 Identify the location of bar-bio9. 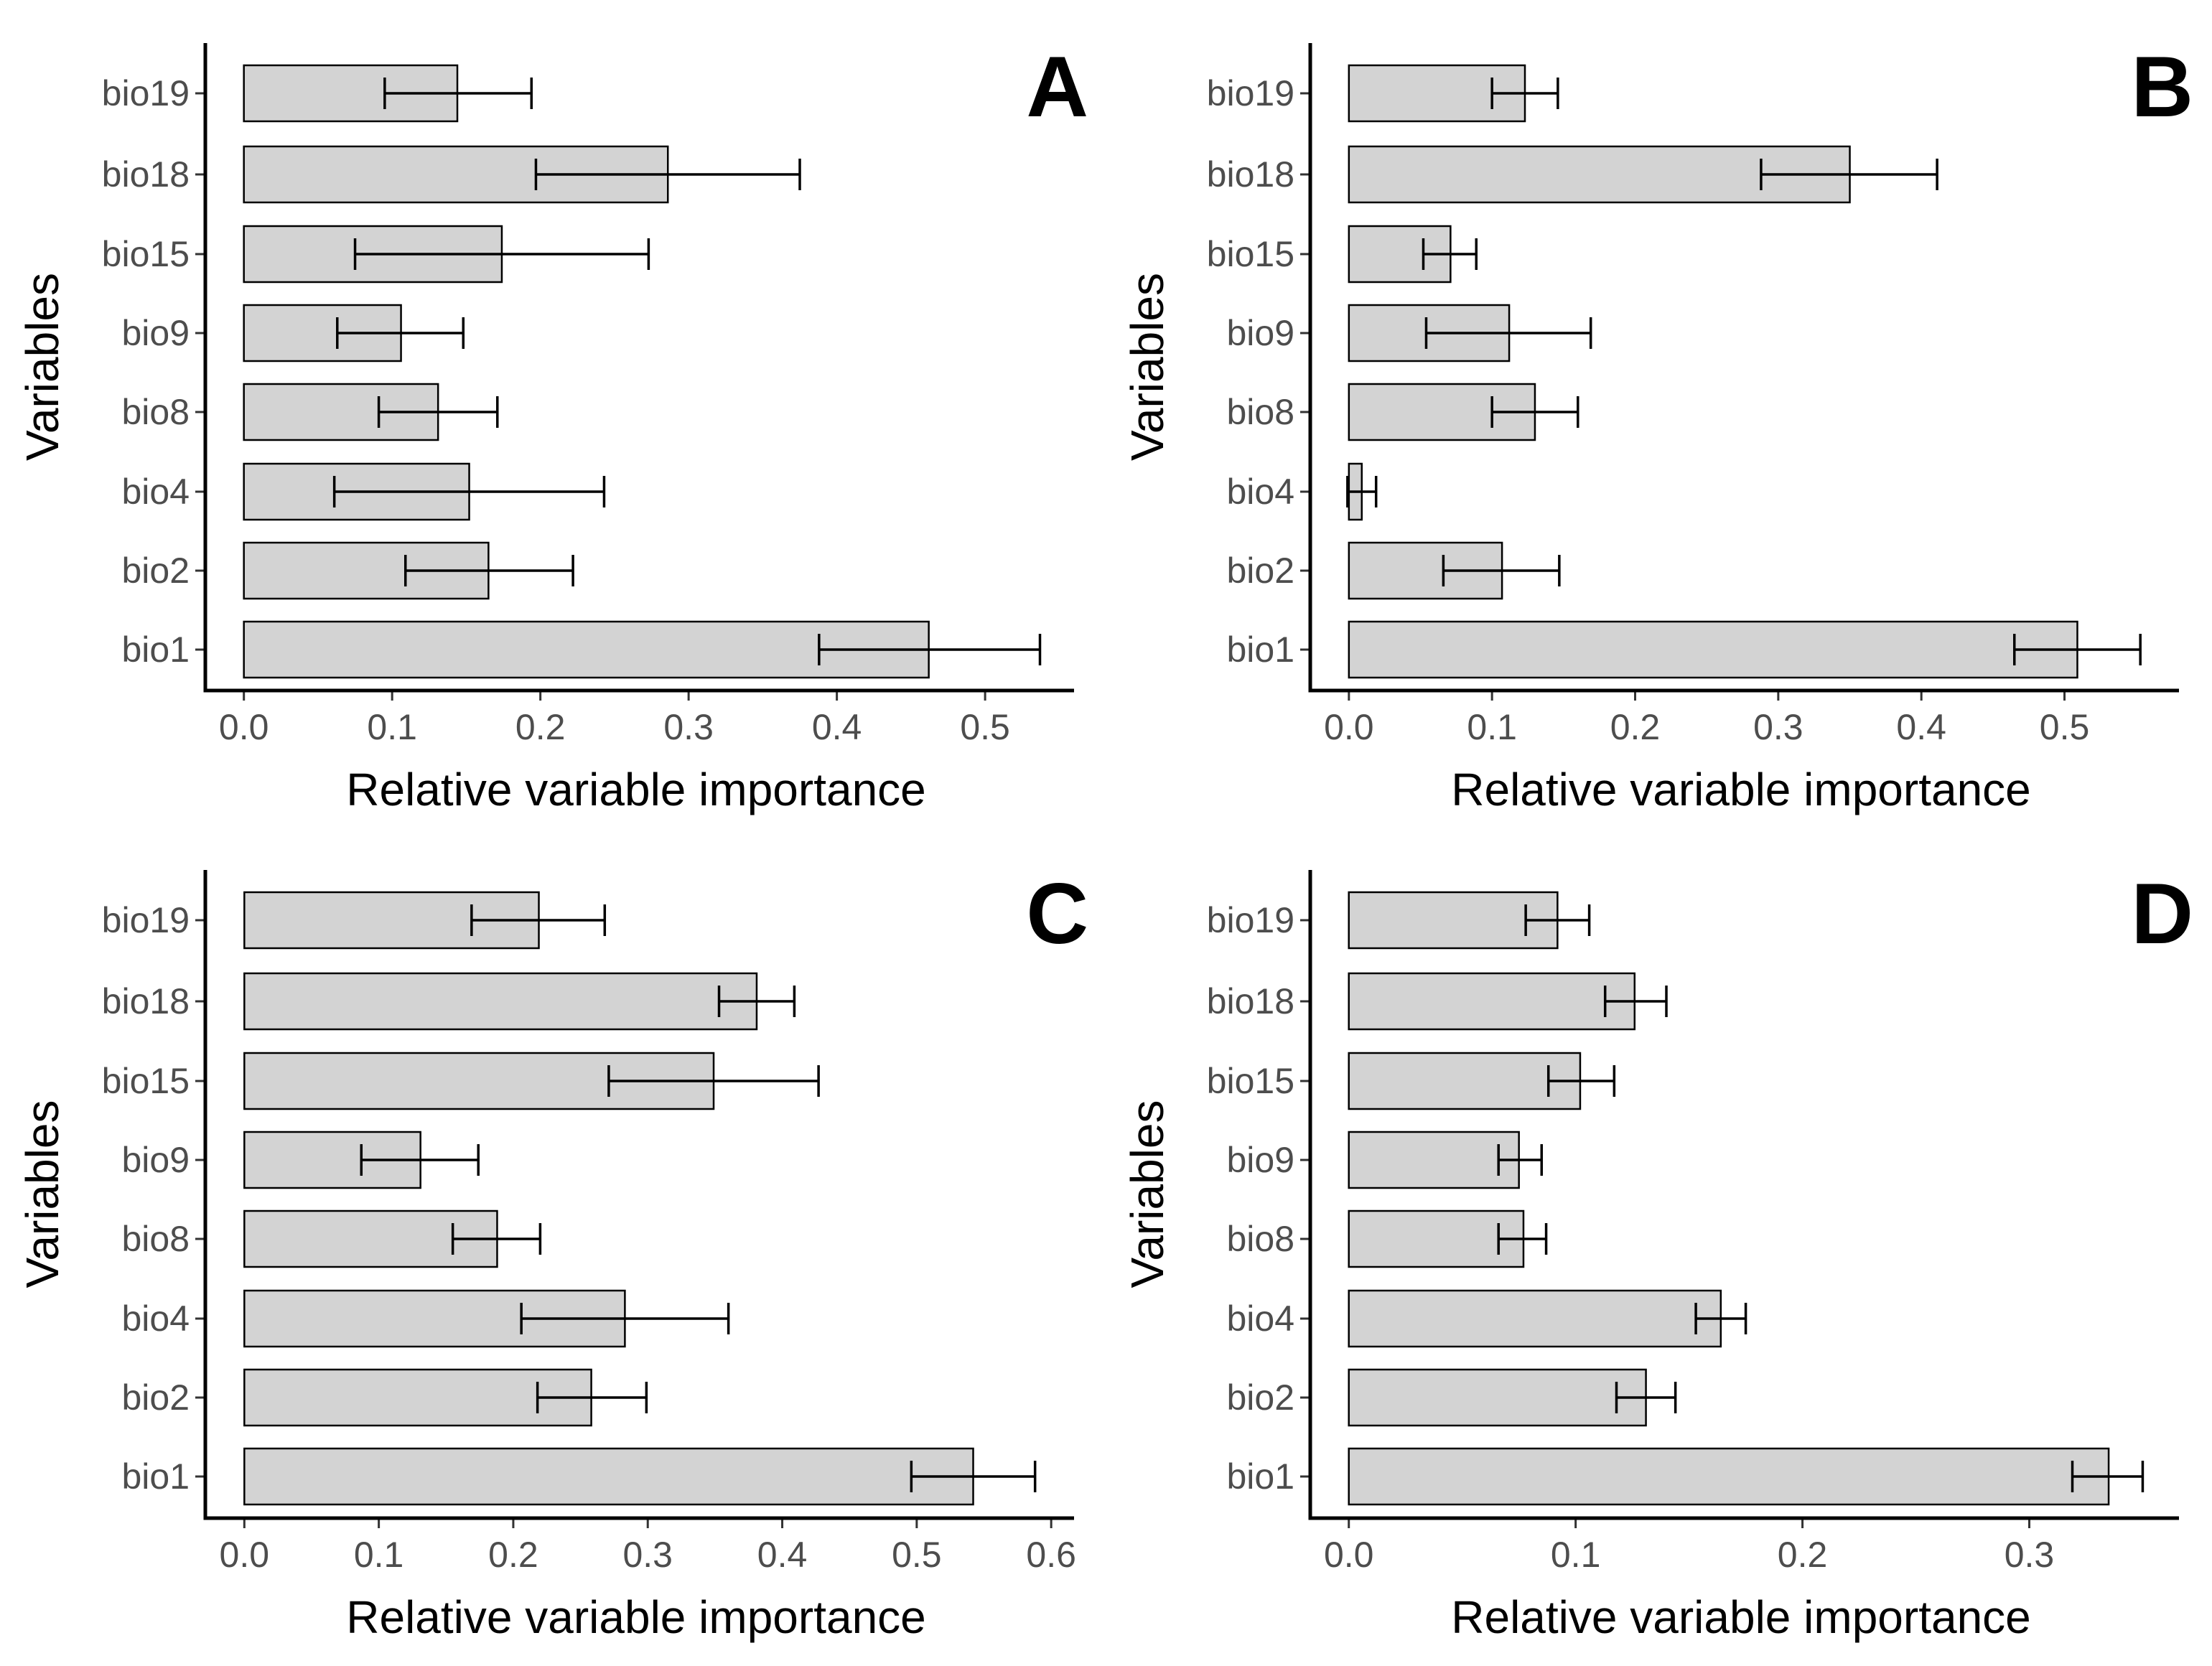
(1434, 1160).